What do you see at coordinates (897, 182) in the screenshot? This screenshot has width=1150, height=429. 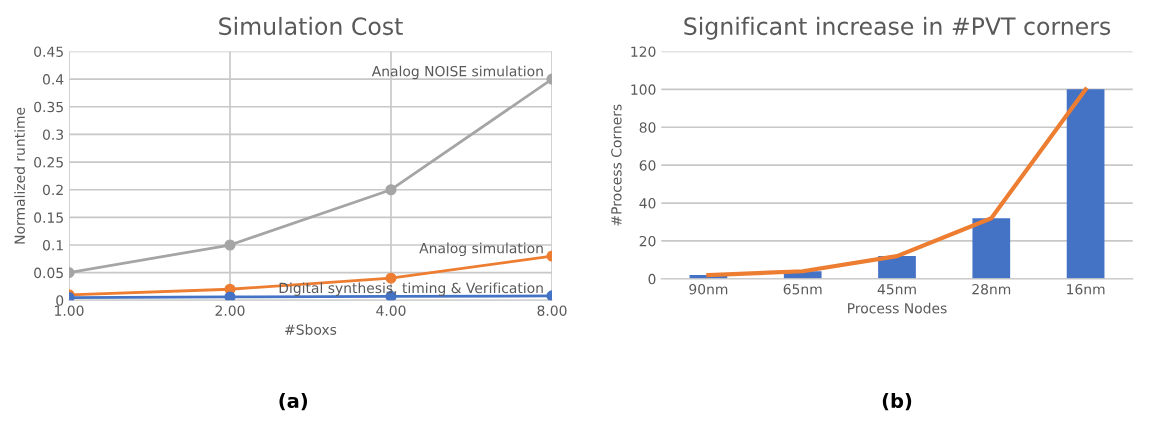 I see `line-series` at bounding box center [897, 182].